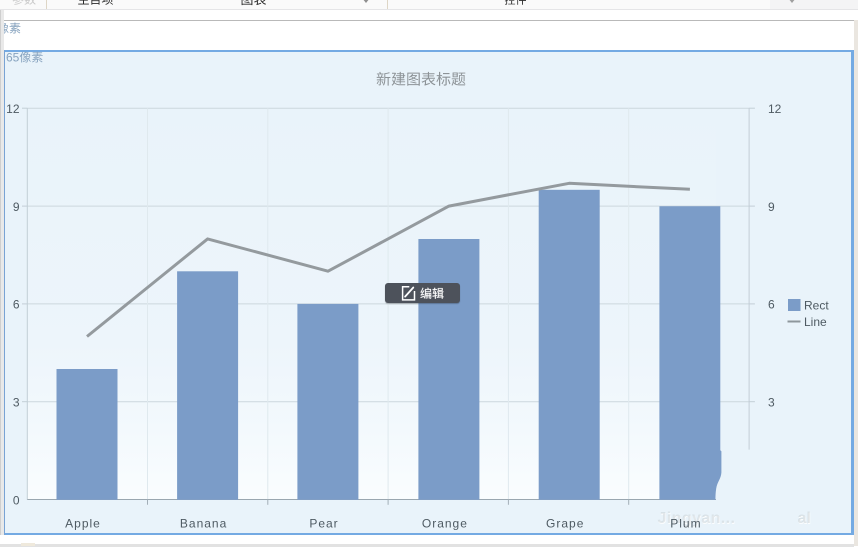  What do you see at coordinates (83, 524) in the screenshot?
I see `svg-text: Apple` at bounding box center [83, 524].